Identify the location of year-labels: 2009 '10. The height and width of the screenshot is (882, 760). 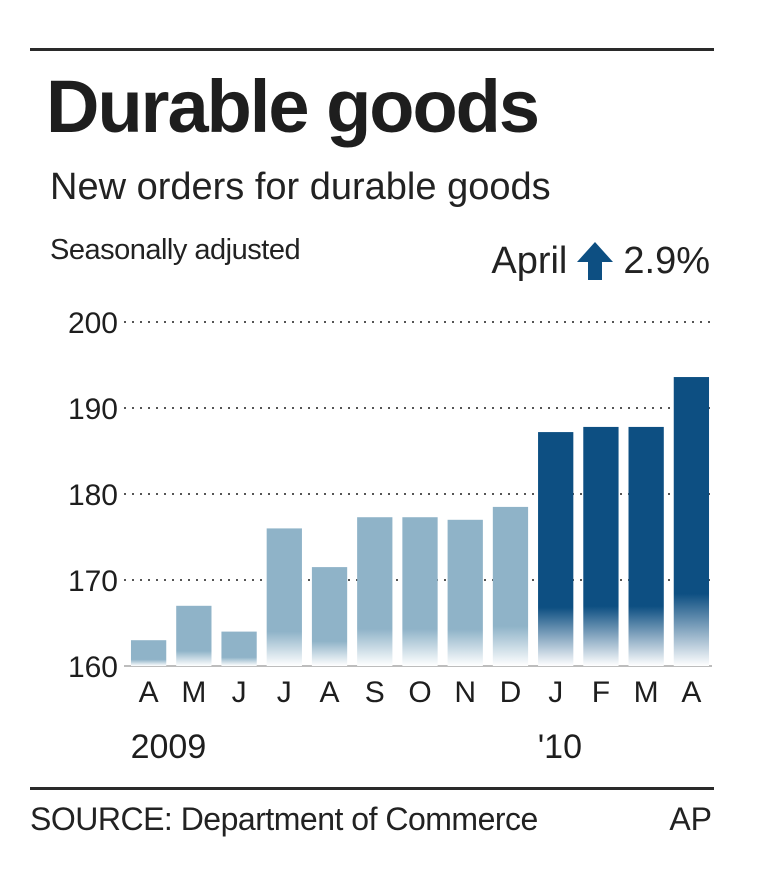
(356, 747).